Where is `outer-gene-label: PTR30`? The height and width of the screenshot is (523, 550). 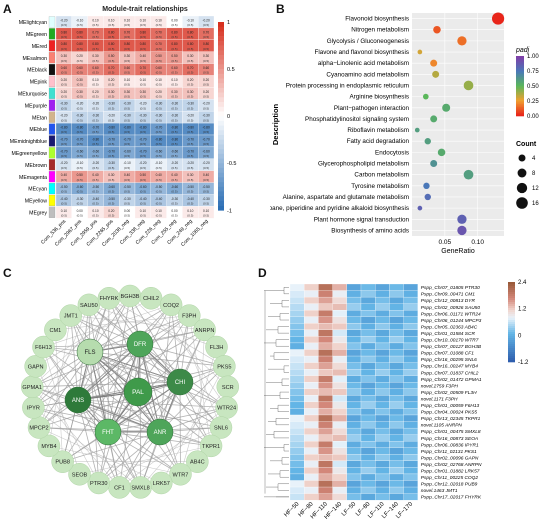
outer-gene-label: PTR30 is located at coordinates (98, 484).